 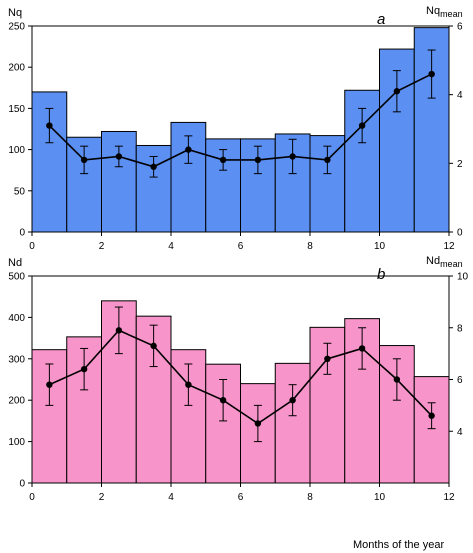 I want to click on y-right-axis-label-main: Nq, so click(x=433, y=11).